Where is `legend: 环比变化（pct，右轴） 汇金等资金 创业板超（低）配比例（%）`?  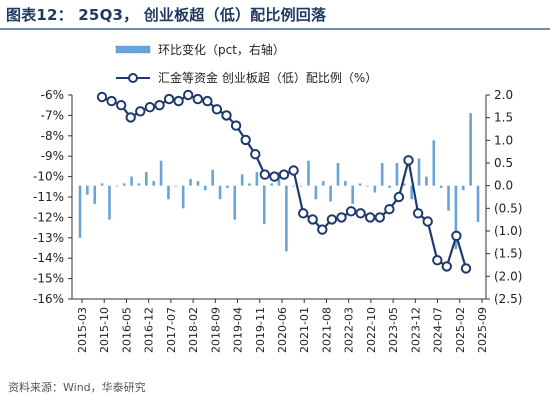 legend: 环比变化（pct，右轴） 汇金等资金 创业板超（低）配比例（%） is located at coordinates (246, 63).